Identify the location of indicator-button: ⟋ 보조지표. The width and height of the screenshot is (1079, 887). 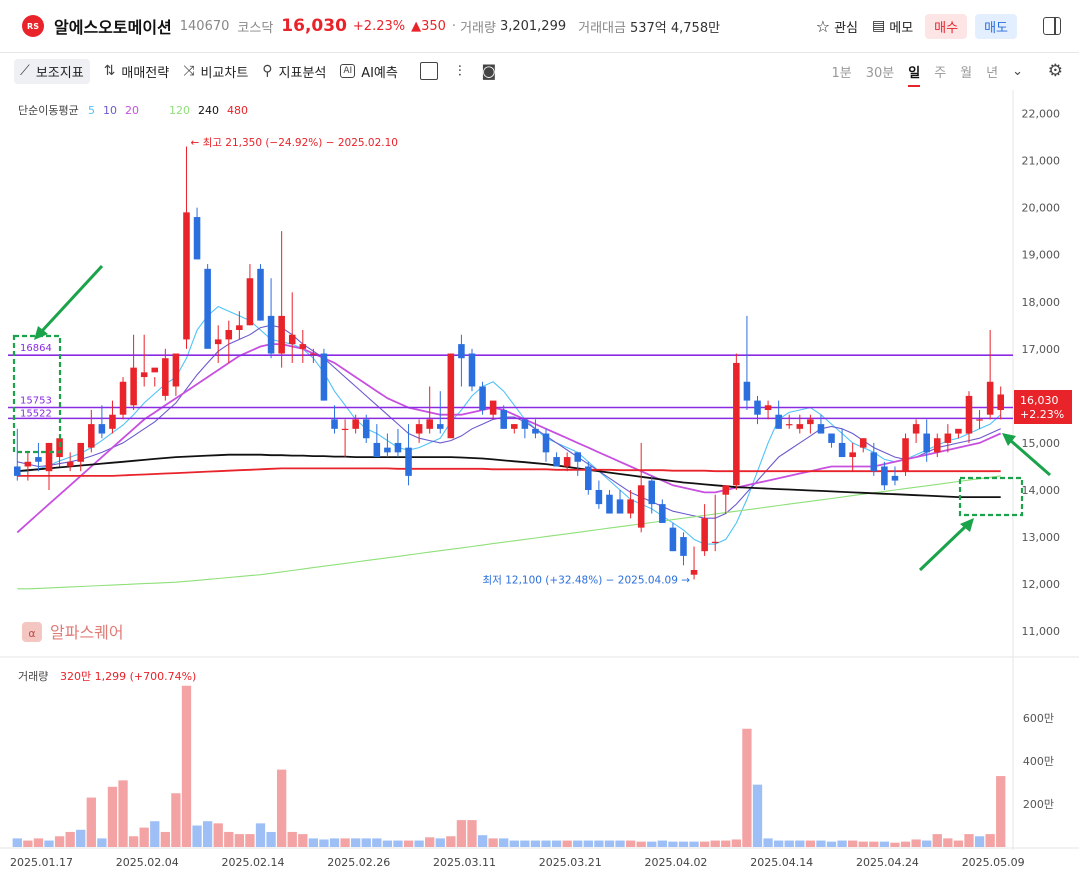
(52, 71).